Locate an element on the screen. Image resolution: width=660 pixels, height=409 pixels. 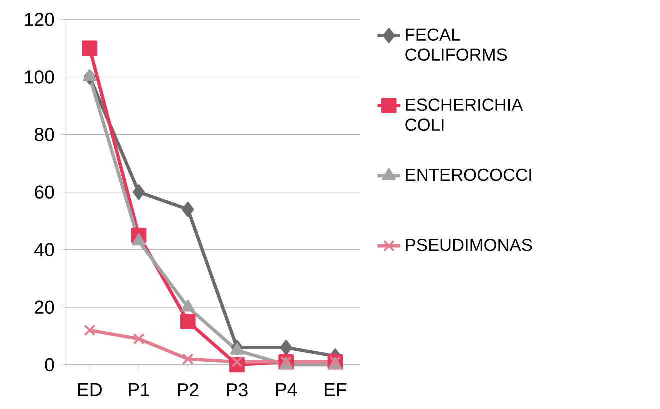
y-tick-label: 20 is located at coordinates (44, 307).